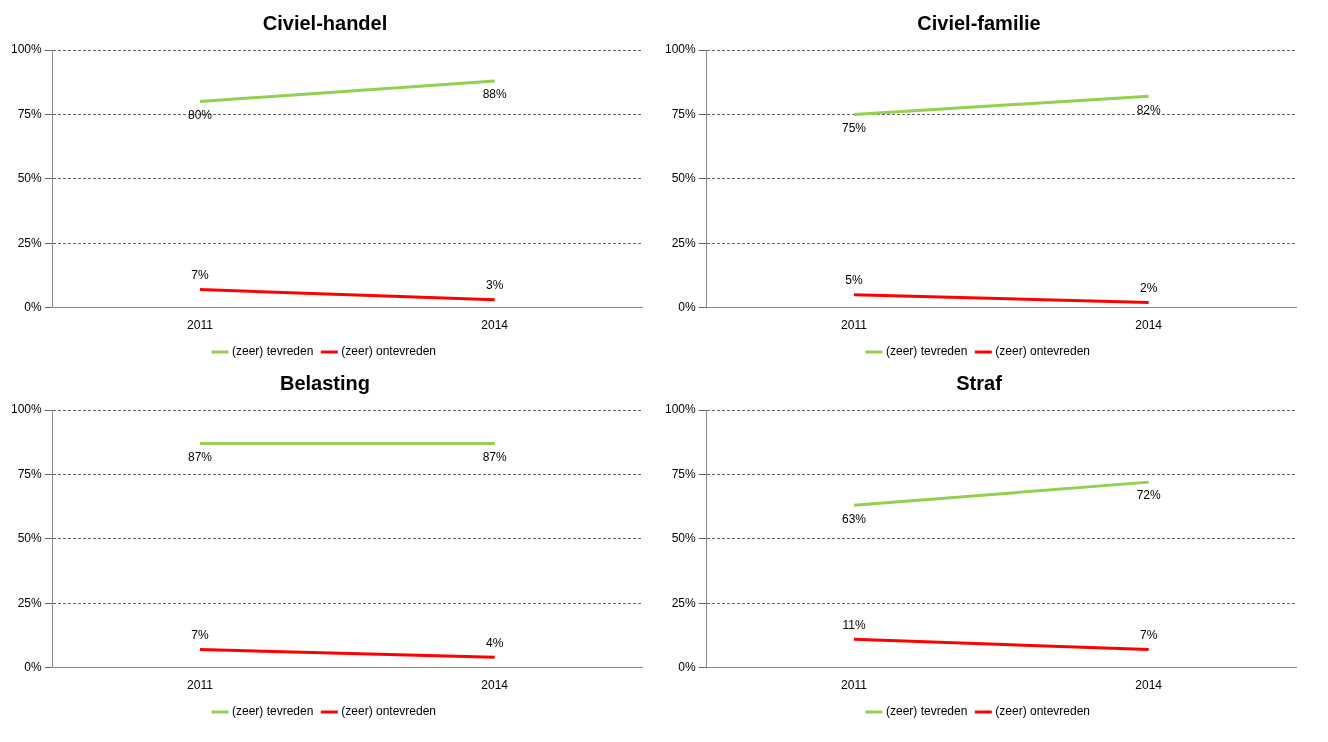 This screenshot has height=742, width=1328. Describe the element at coordinates (854, 280) in the screenshot. I see `data-label: 5%` at that location.